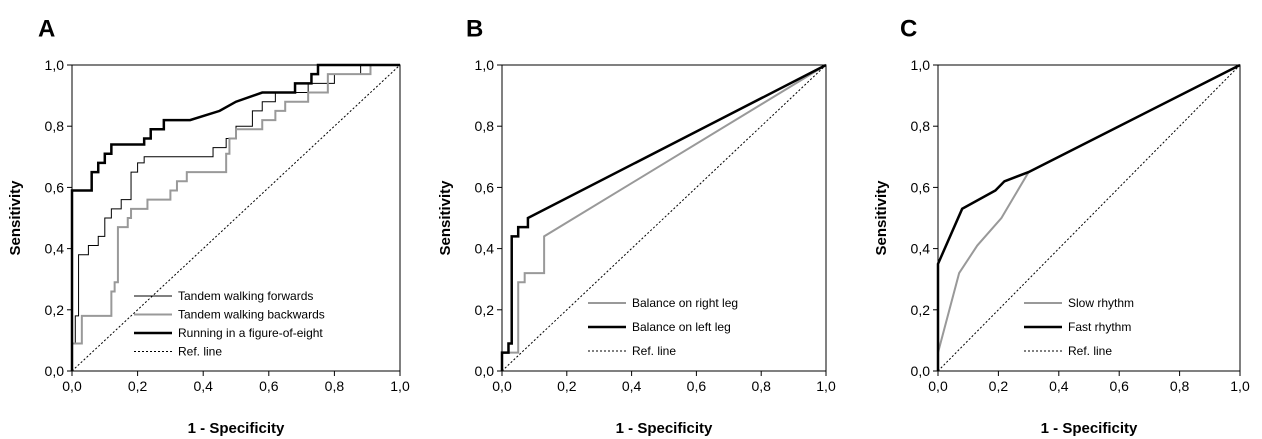 The height and width of the screenshot is (439, 1262). Describe the element at coordinates (1099, 327) in the screenshot. I see `legend-entry: Fast rhythm` at that location.